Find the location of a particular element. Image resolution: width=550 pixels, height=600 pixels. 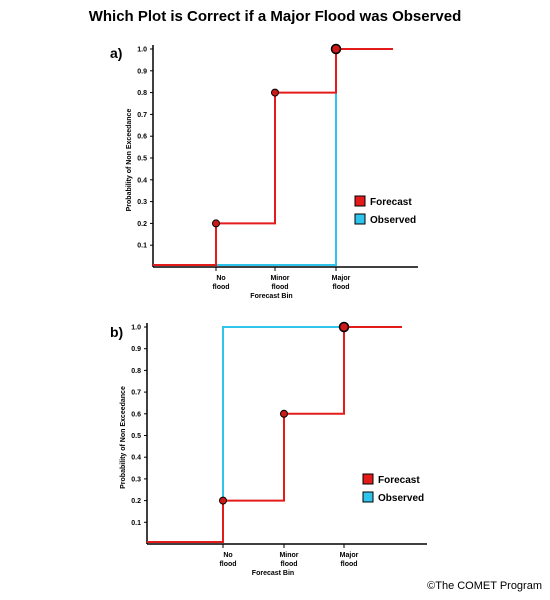

copyright-credit: ©The COMET Program is located at coordinates (484, 586).